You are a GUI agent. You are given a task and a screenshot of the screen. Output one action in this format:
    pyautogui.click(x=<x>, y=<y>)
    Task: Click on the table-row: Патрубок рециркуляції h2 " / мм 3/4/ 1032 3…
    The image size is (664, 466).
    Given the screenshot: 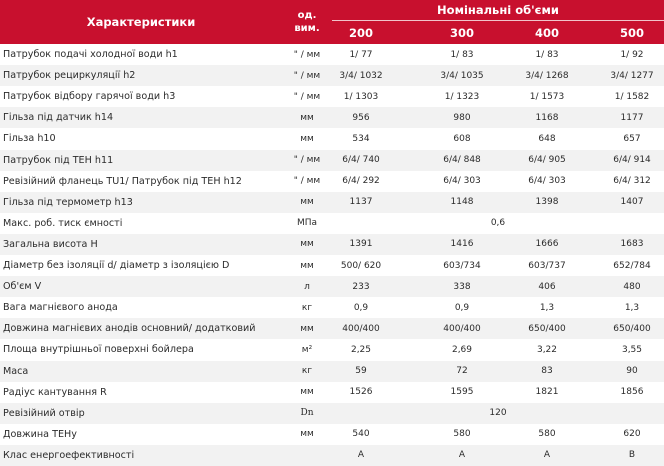 What is the action you would take?
    pyautogui.click(x=332, y=76)
    